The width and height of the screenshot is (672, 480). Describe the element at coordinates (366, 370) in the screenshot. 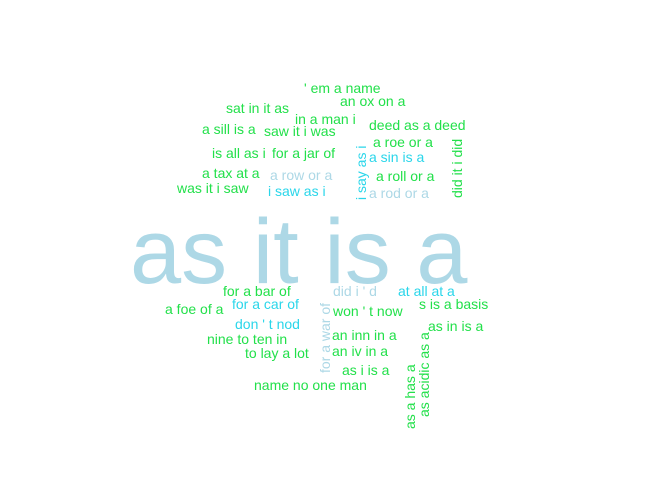

I see `cloud-word: as i is a` at that location.